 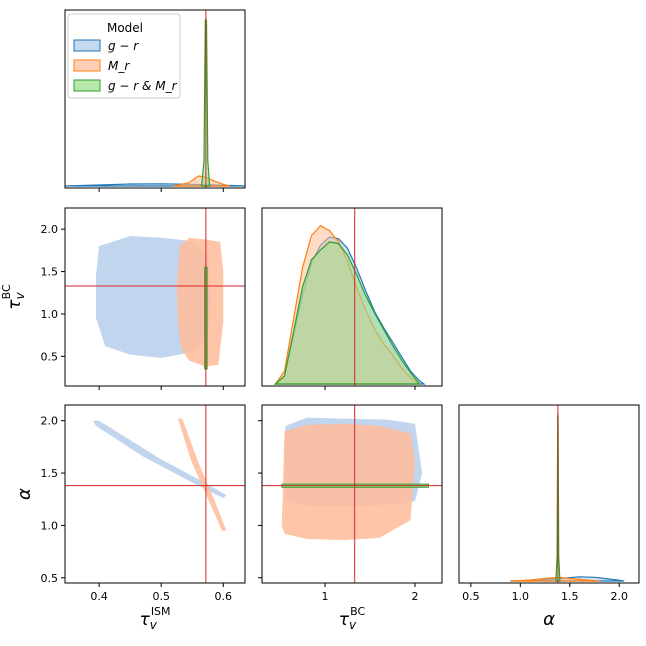 I want to click on x-tick-label: 1.0, so click(x=521, y=596).